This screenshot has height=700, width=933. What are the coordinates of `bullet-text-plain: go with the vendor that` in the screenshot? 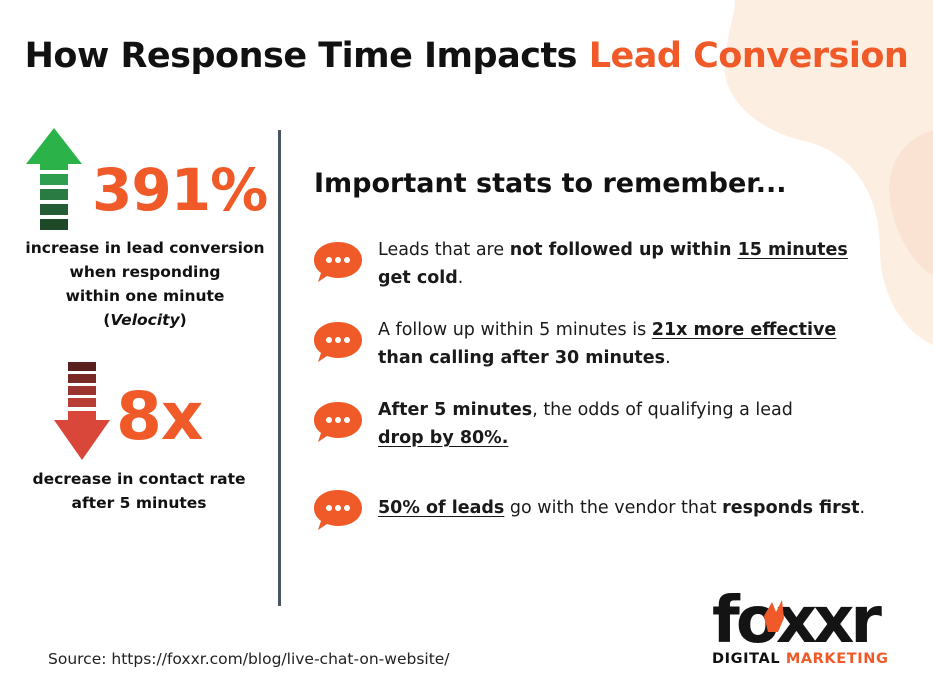 It's located at (613, 508).